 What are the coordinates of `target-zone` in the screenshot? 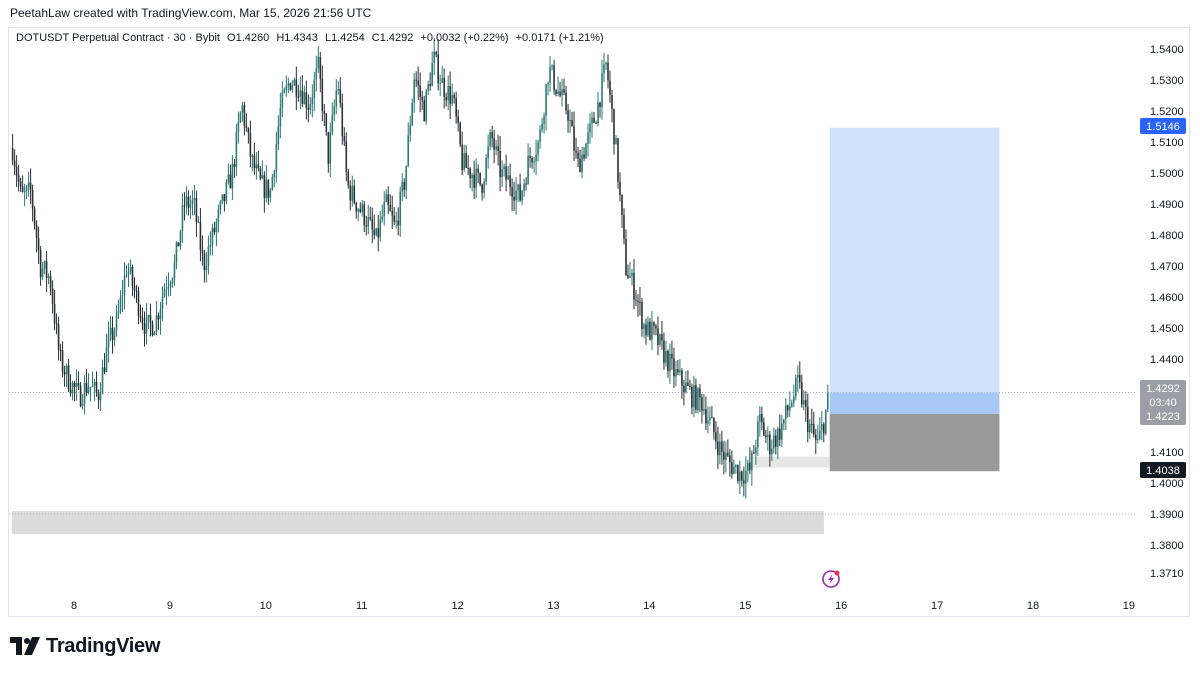 It's located at (914, 260).